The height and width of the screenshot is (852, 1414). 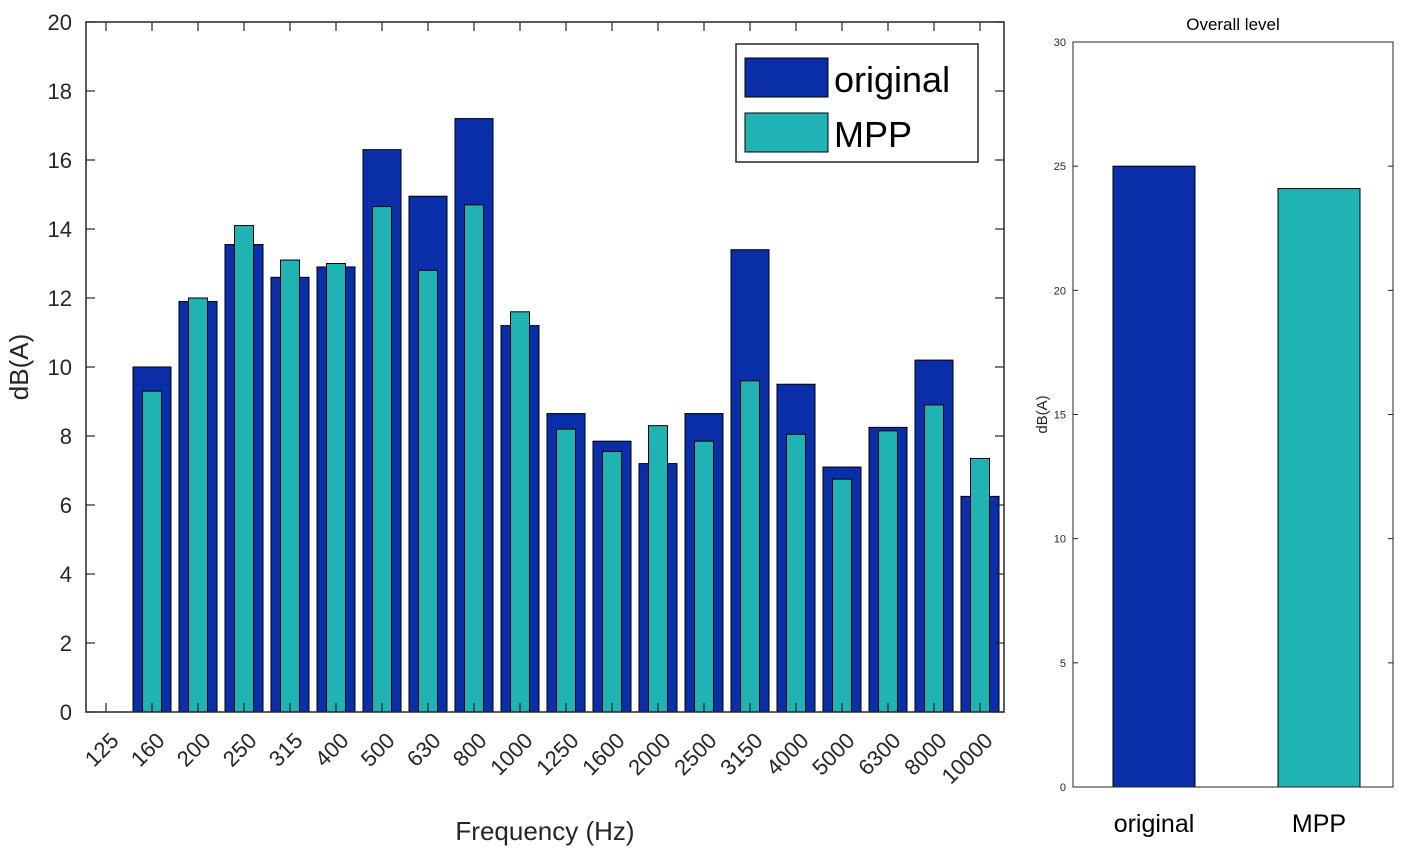 What do you see at coordinates (66, 643) in the screenshot?
I see `y-tick-label: 2` at bounding box center [66, 643].